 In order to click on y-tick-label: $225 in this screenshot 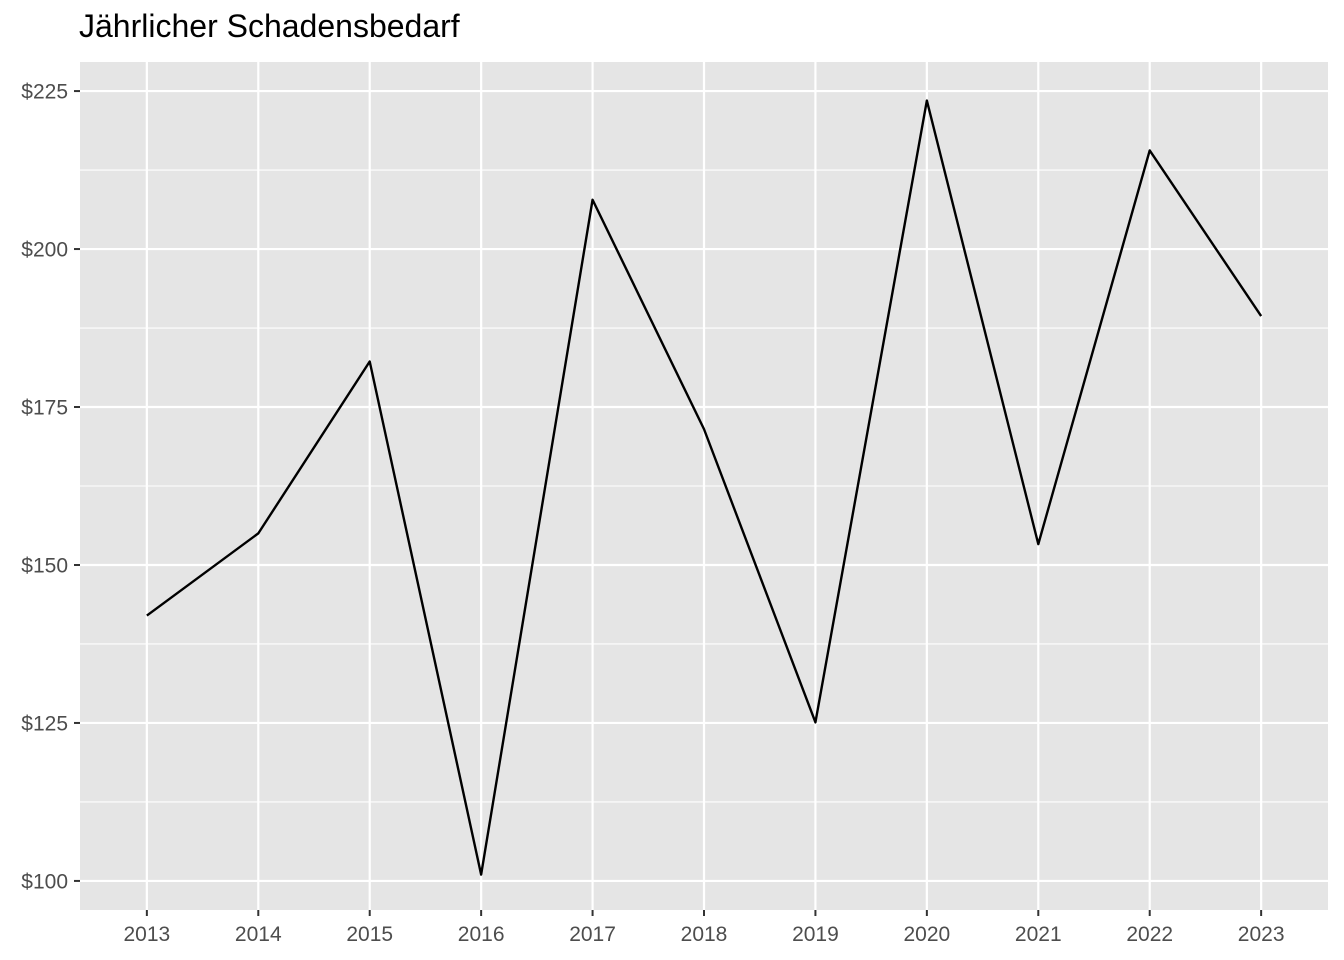, I will do `click(44, 92)`.